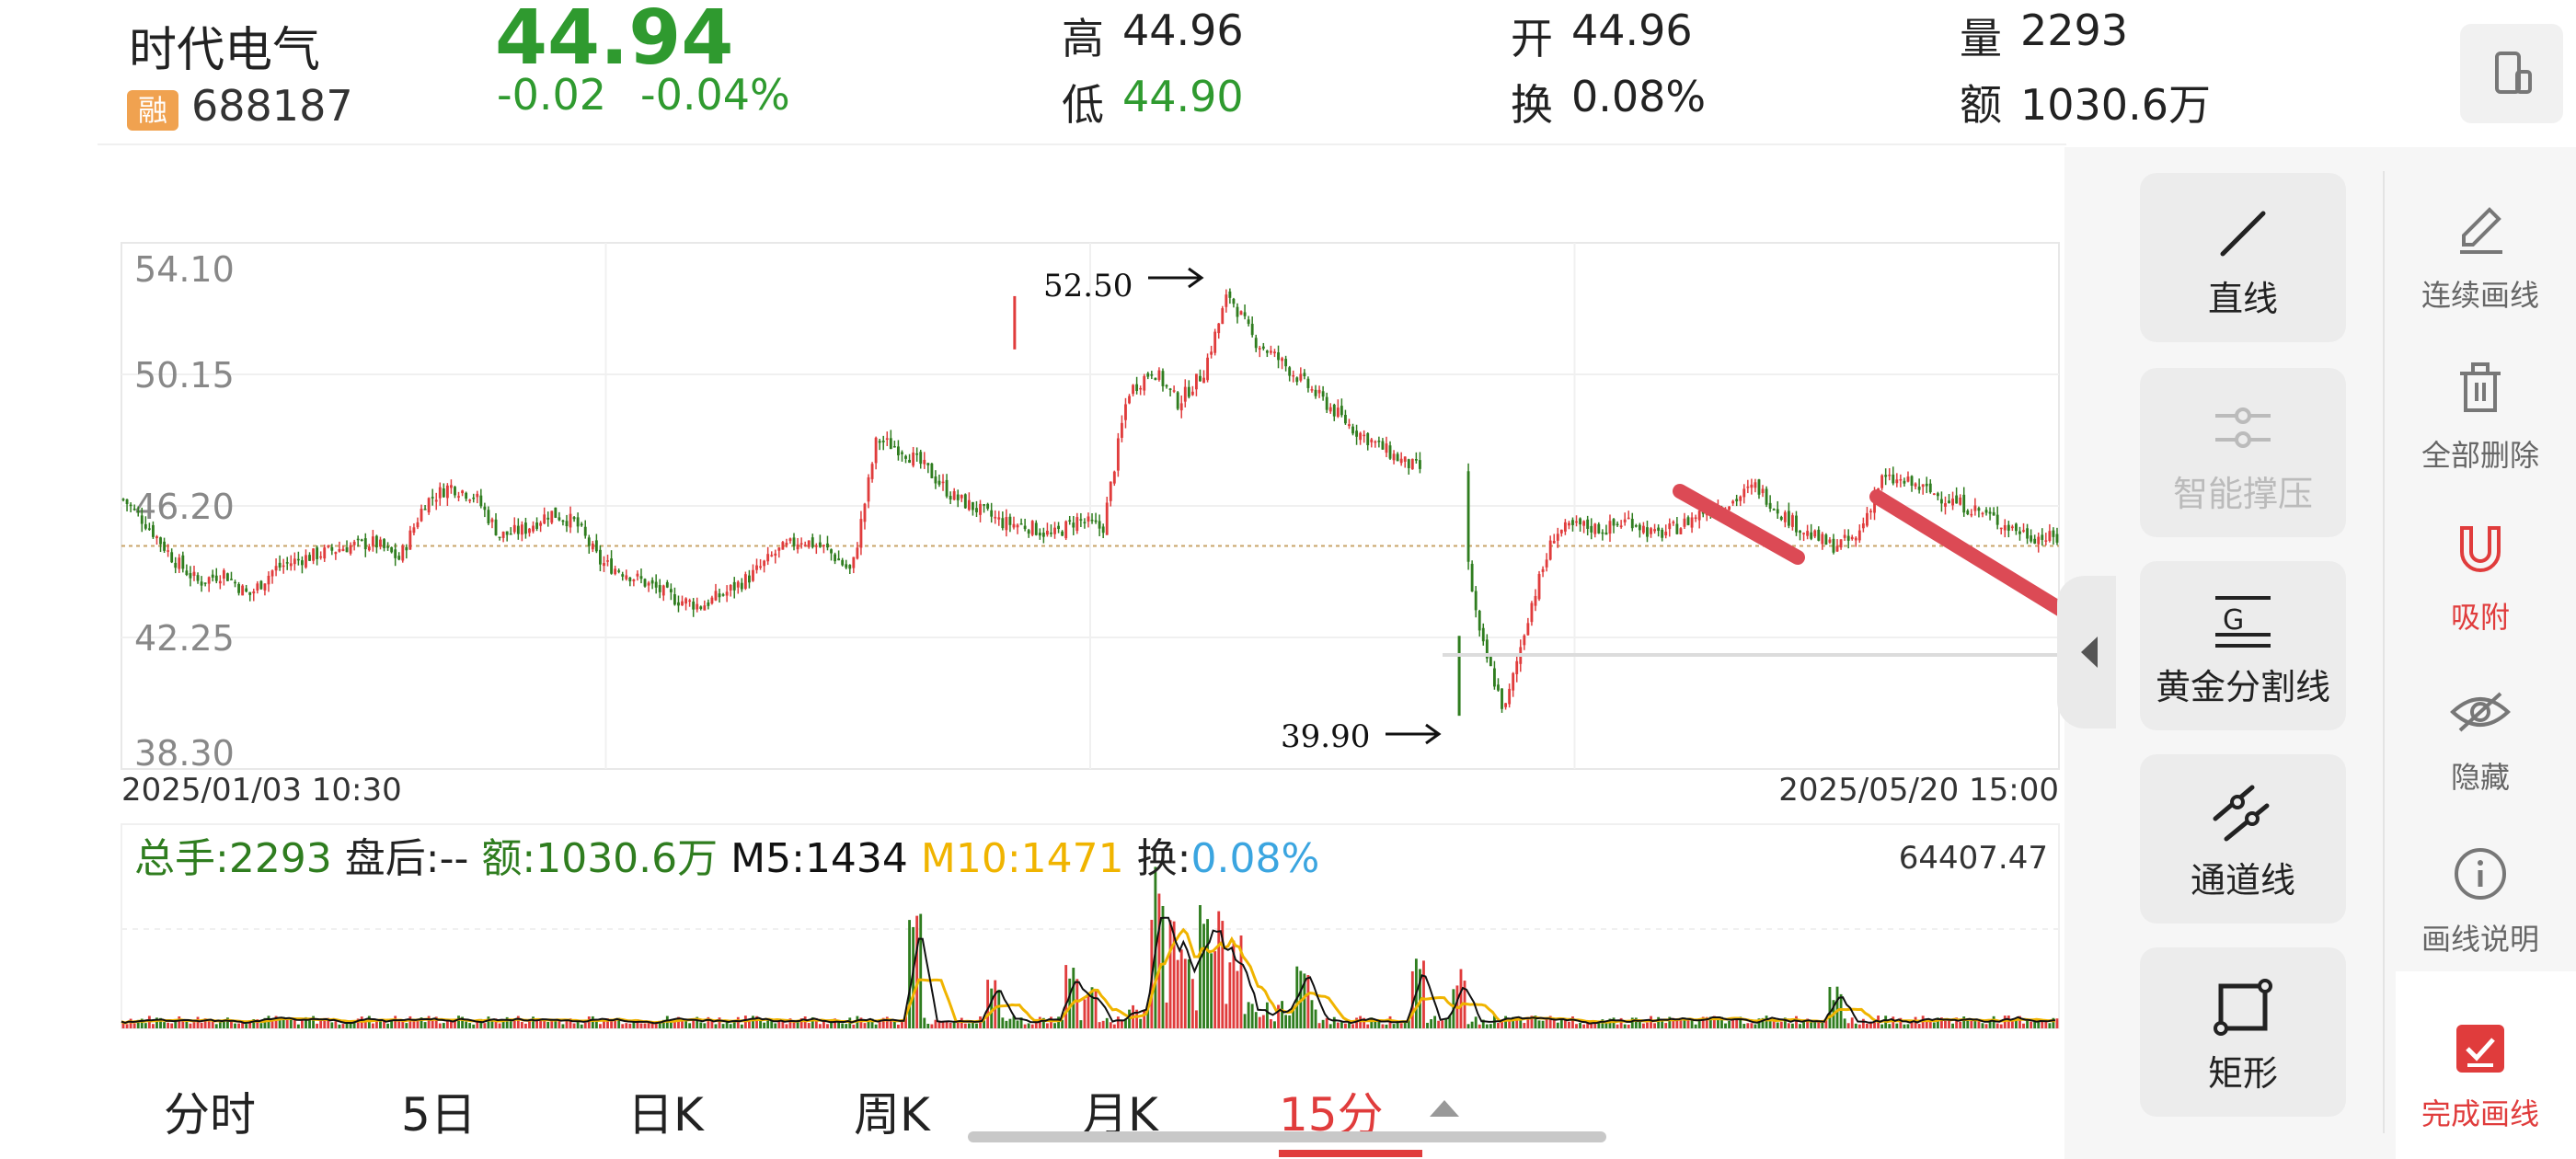 The width and height of the screenshot is (2576, 1159). Describe the element at coordinates (210, 1115) in the screenshot. I see `tab-intraday: 分时` at that location.